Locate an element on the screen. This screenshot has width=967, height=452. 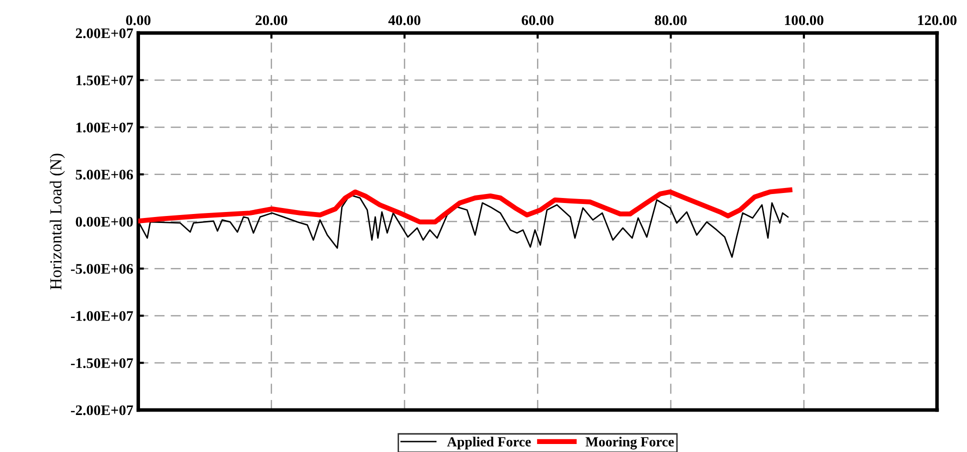
line-series is located at coordinates (465, 205).